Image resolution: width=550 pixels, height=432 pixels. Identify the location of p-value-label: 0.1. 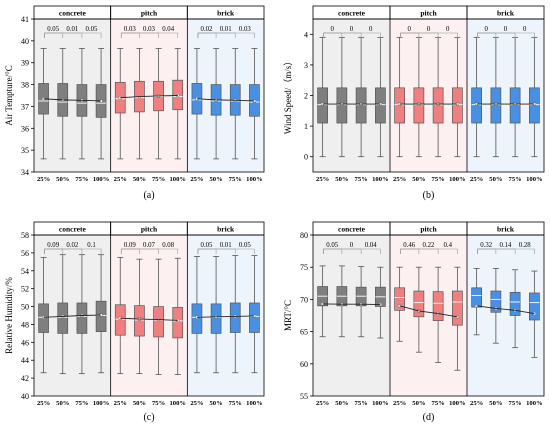
(91, 245).